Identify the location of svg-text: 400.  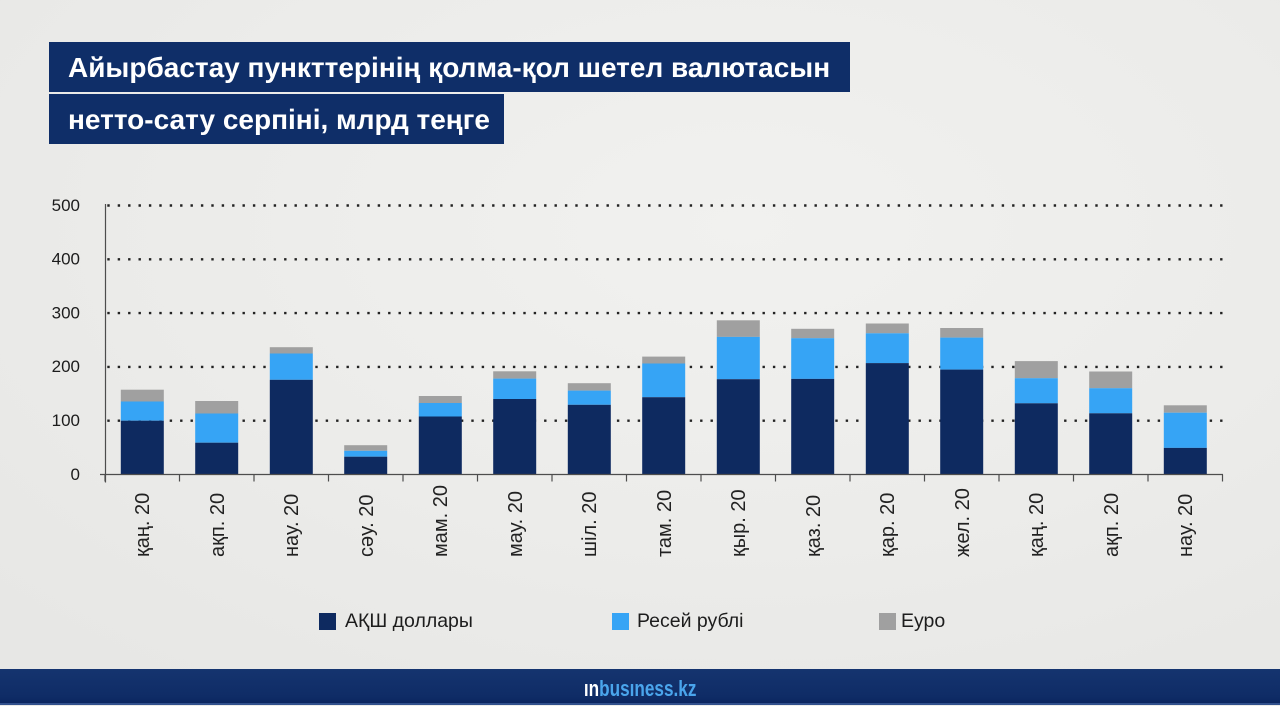
(66, 259).